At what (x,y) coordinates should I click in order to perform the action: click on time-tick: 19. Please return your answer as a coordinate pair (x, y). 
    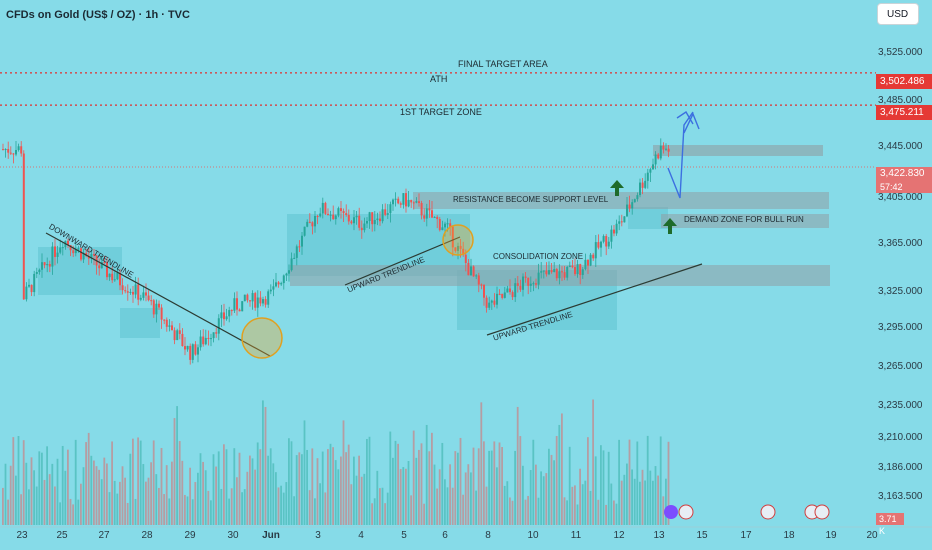
    Looking at the image, I should click on (831, 535).